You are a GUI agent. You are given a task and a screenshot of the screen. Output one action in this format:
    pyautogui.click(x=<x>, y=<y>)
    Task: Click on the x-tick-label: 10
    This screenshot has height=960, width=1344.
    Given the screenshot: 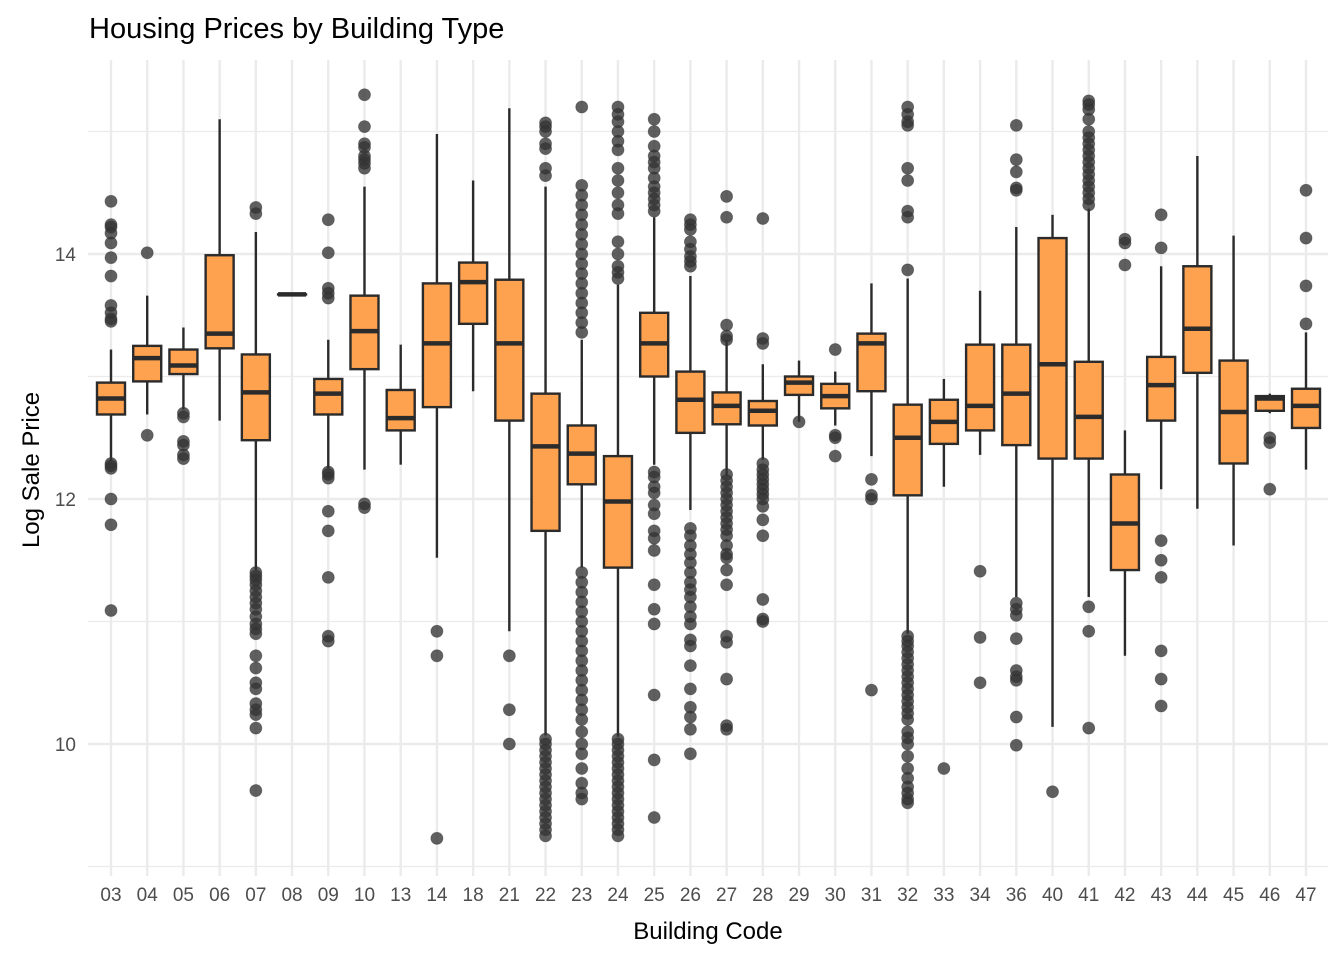 What is the action you would take?
    pyautogui.click(x=364, y=895)
    